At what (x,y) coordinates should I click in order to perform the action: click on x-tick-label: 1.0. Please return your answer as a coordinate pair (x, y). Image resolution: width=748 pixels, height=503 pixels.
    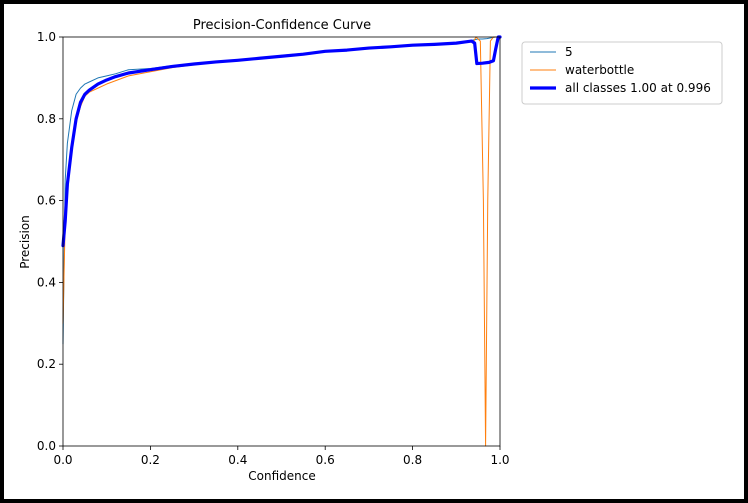
    Looking at the image, I should click on (499, 460).